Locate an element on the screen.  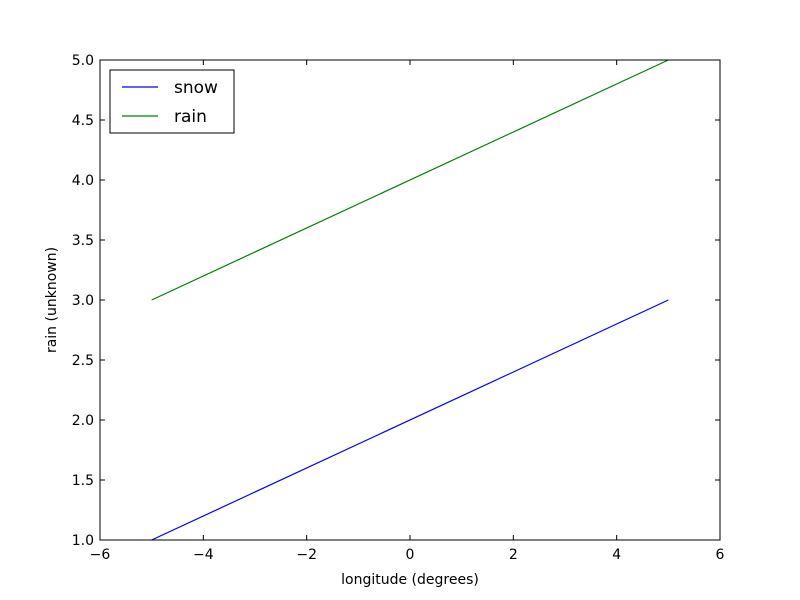
x-tick-label: 2 is located at coordinates (513, 555).